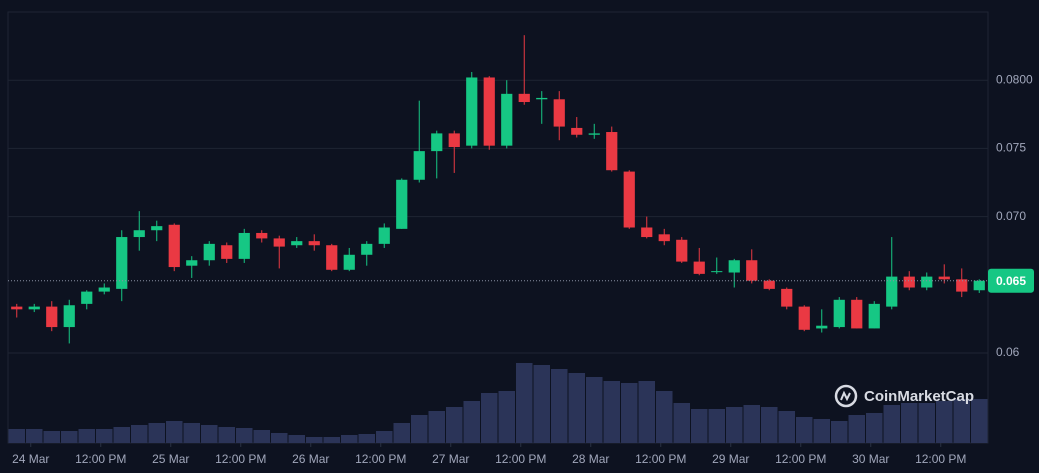  What do you see at coordinates (870, 459) in the screenshot?
I see `x-tick-label: 30 Mar` at bounding box center [870, 459].